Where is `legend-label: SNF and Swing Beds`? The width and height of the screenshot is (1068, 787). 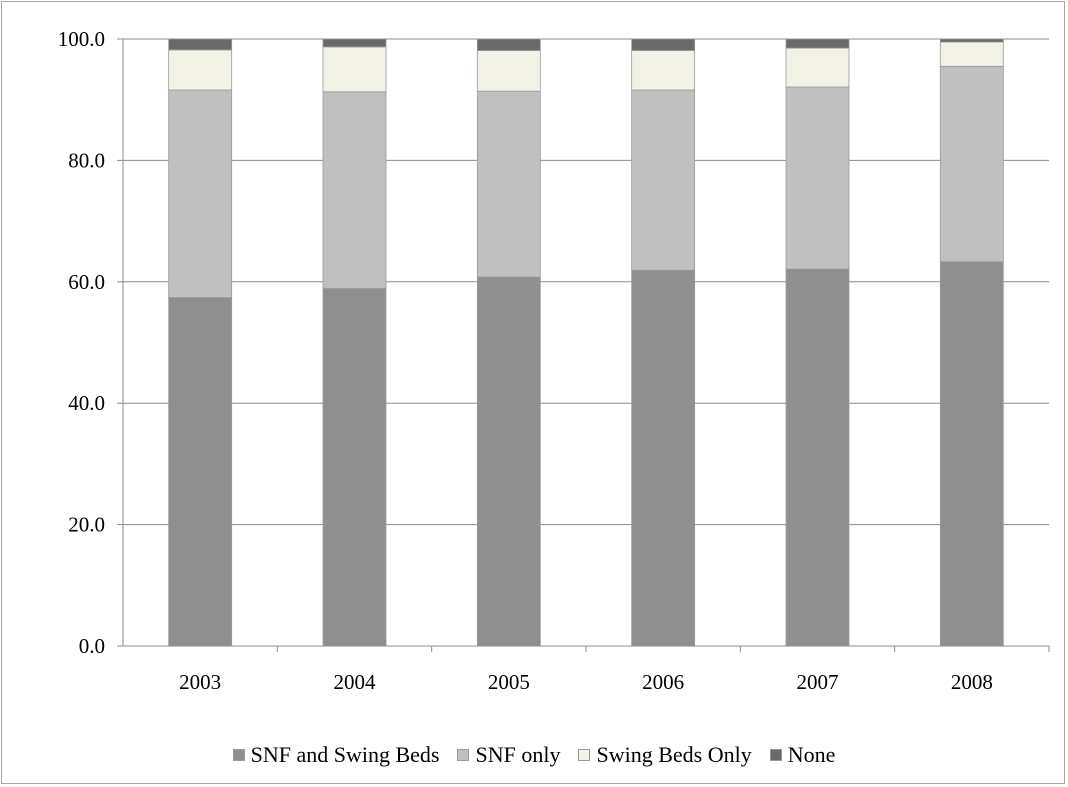
legend-label: SNF and Swing Beds is located at coordinates (345, 754).